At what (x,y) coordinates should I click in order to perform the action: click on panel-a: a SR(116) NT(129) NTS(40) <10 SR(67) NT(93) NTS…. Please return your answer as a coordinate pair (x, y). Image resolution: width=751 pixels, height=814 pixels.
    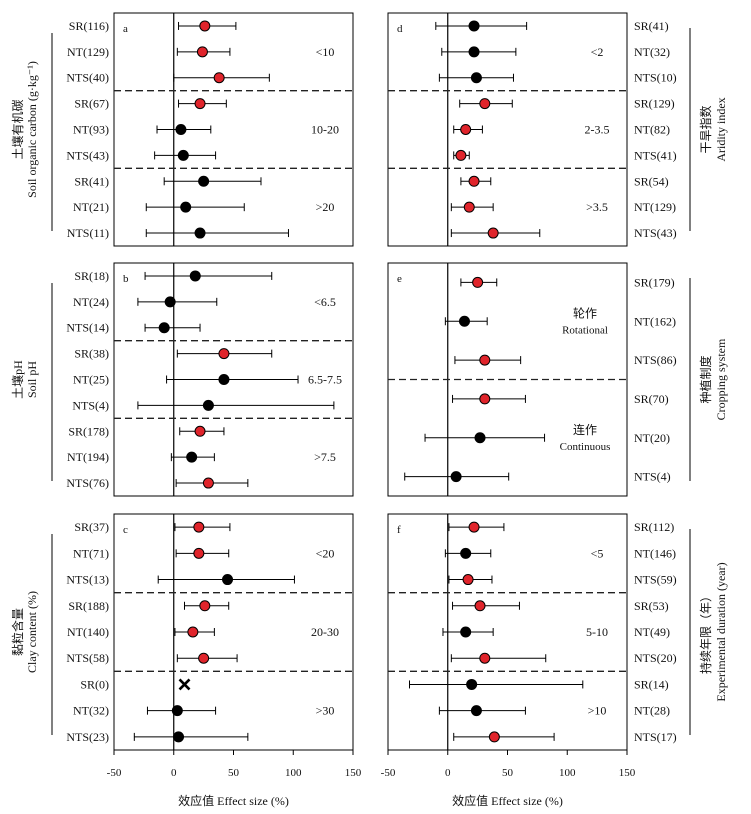
    Looking at the image, I should click on (182, 129).